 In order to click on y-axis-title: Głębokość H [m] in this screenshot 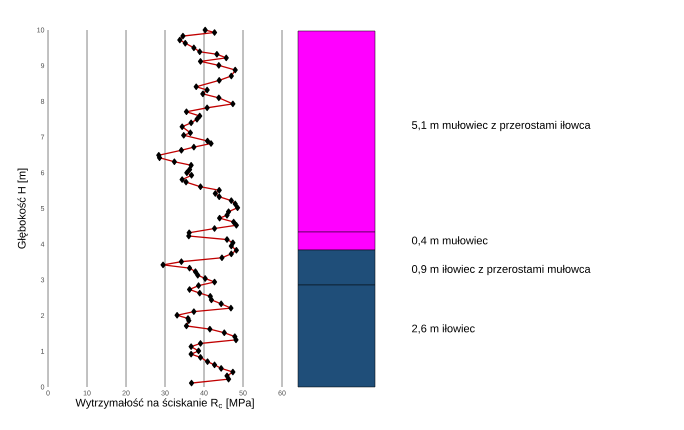, I will do `click(22, 208)`.